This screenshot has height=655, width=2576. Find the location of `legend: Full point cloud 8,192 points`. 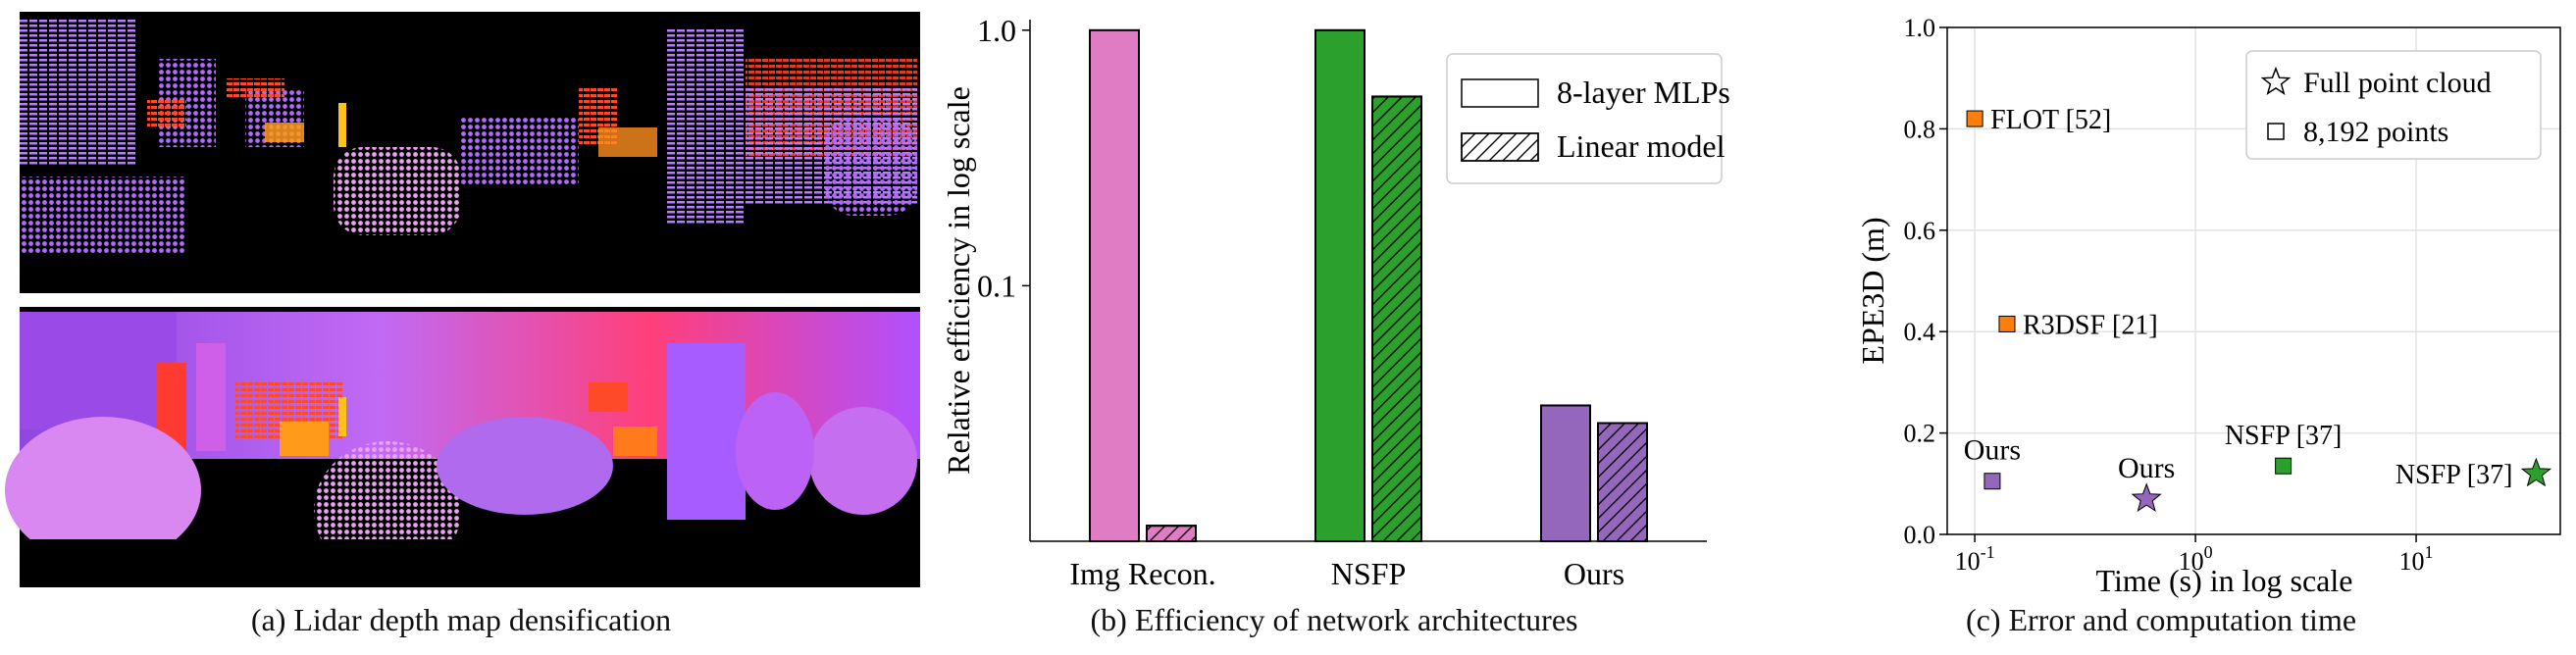

legend: Full point cloud 8,192 points is located at coordinates (2393, 105).